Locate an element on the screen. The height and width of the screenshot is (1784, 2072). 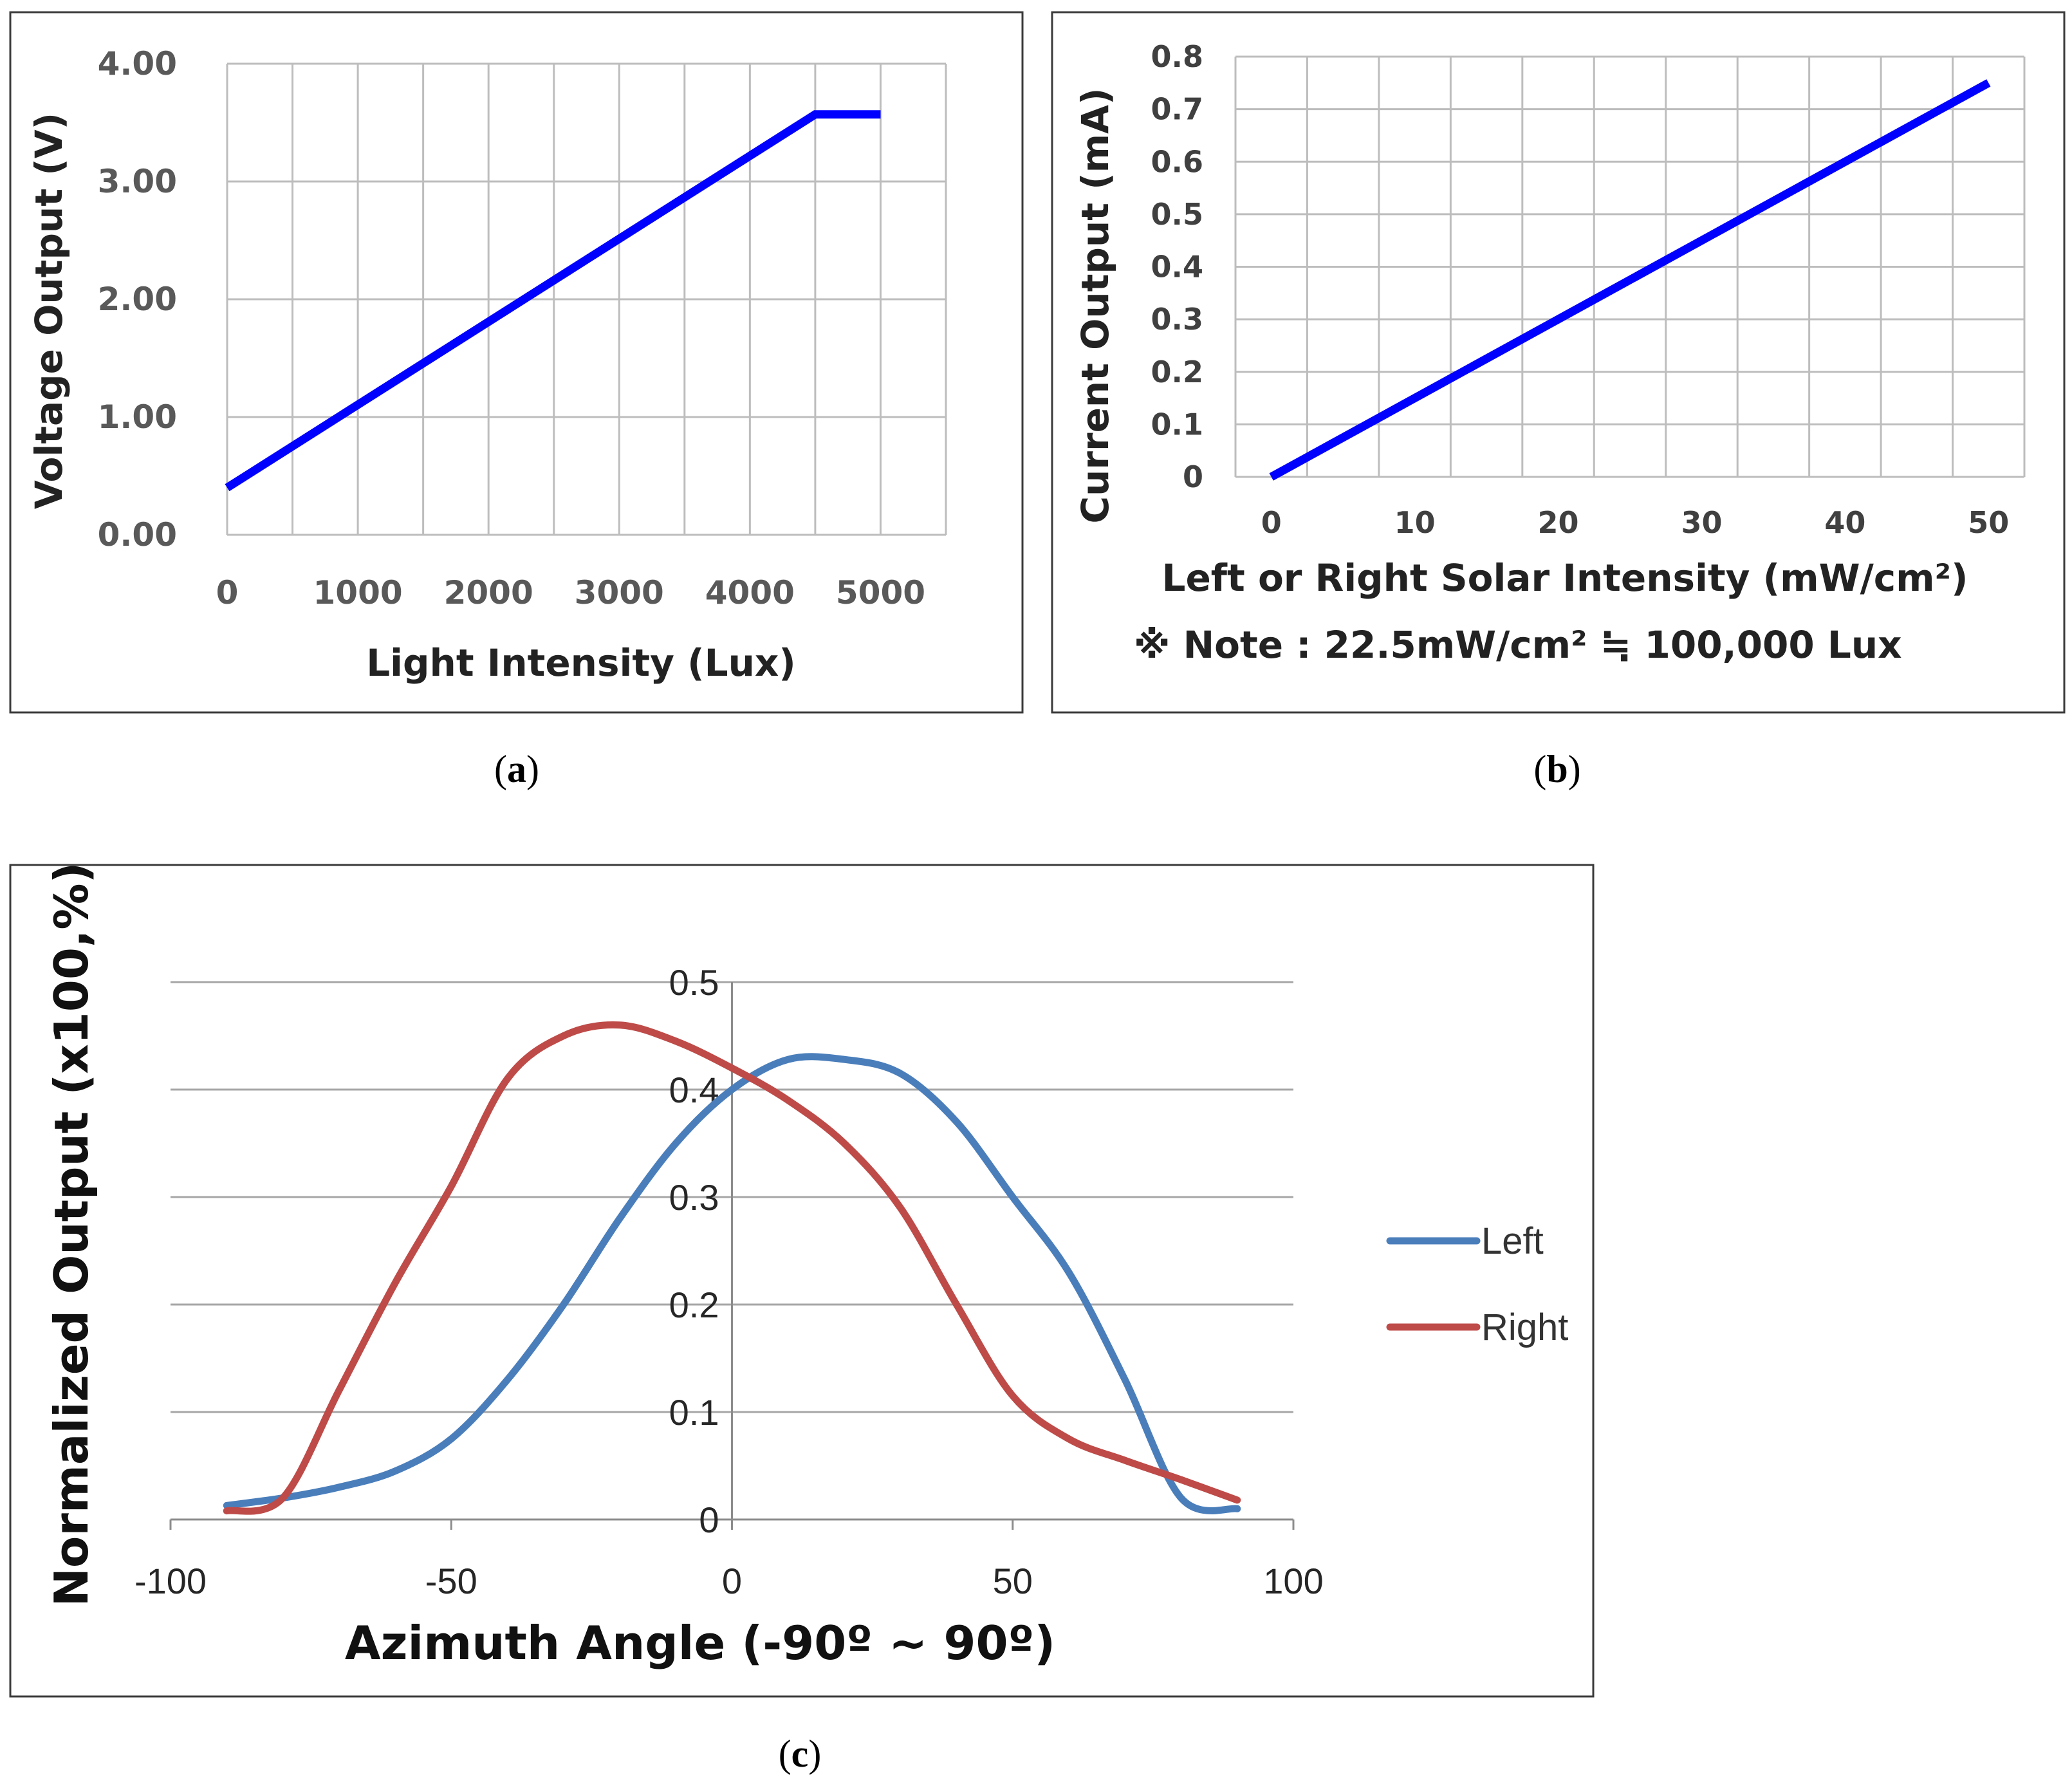
panel-a-y-tick-label: 2.00 is located at coordinates (137, 299).